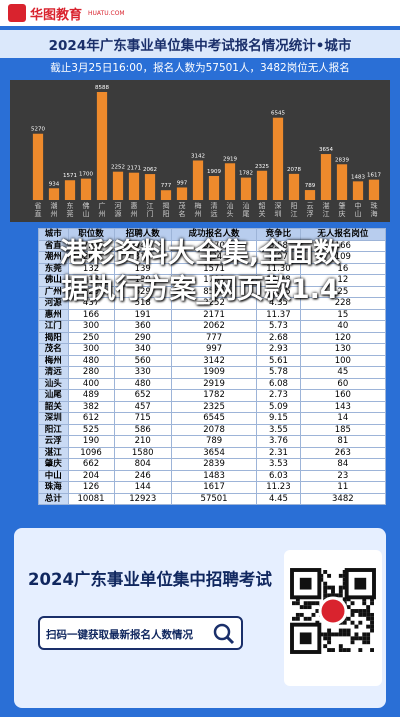  Describe the element at coordinates (214, 209) in the screenshot. I see `x-tick-label: 清远` at that location.